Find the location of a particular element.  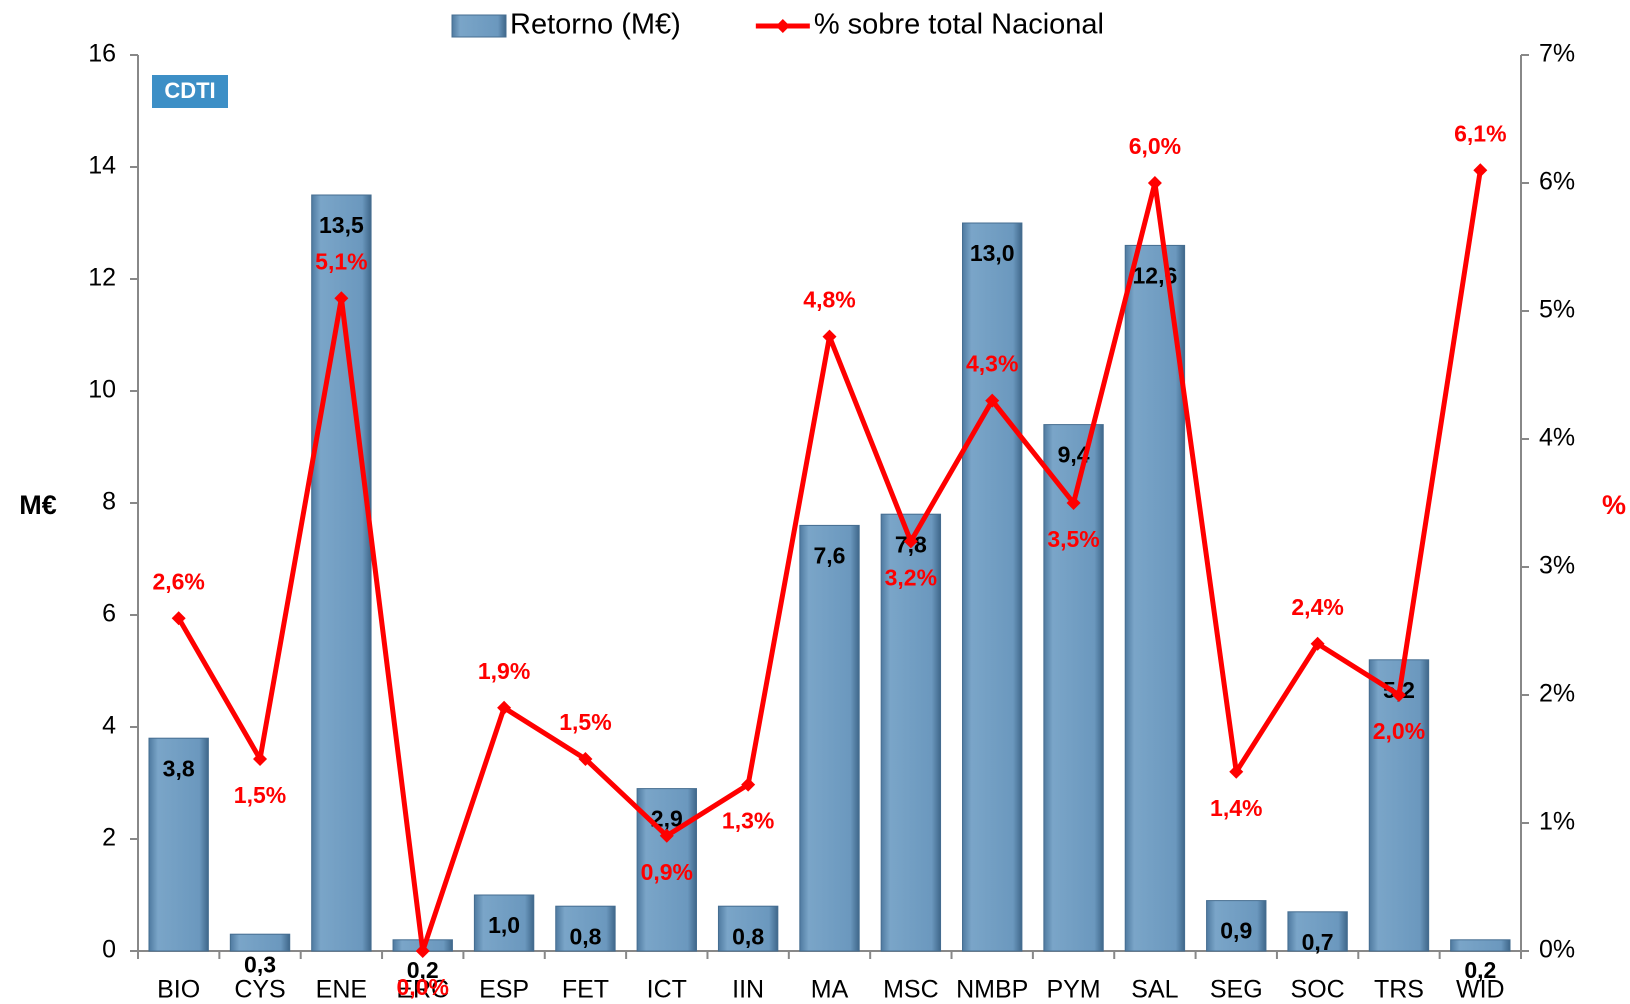

y2-tick-label: 4% is located at coordinates (1557, 438).